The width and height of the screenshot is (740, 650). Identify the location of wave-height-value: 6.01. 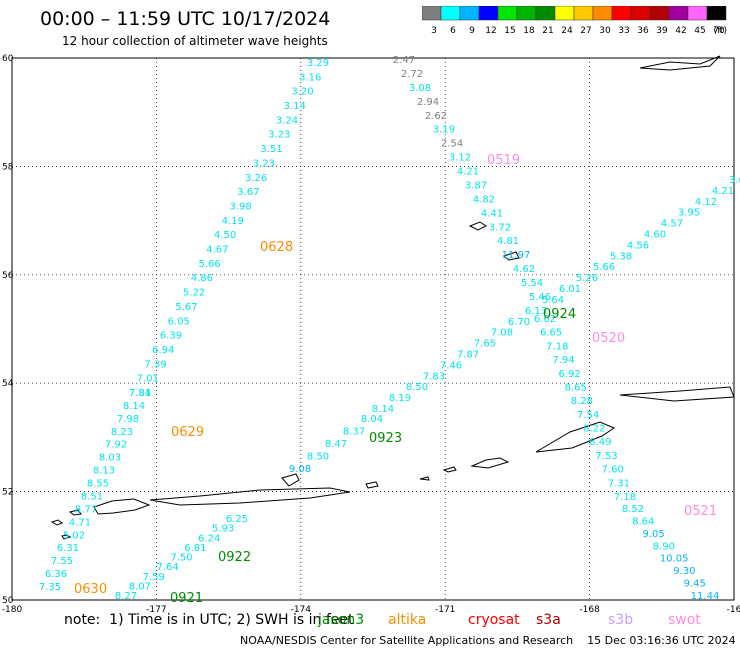
(570, 289).